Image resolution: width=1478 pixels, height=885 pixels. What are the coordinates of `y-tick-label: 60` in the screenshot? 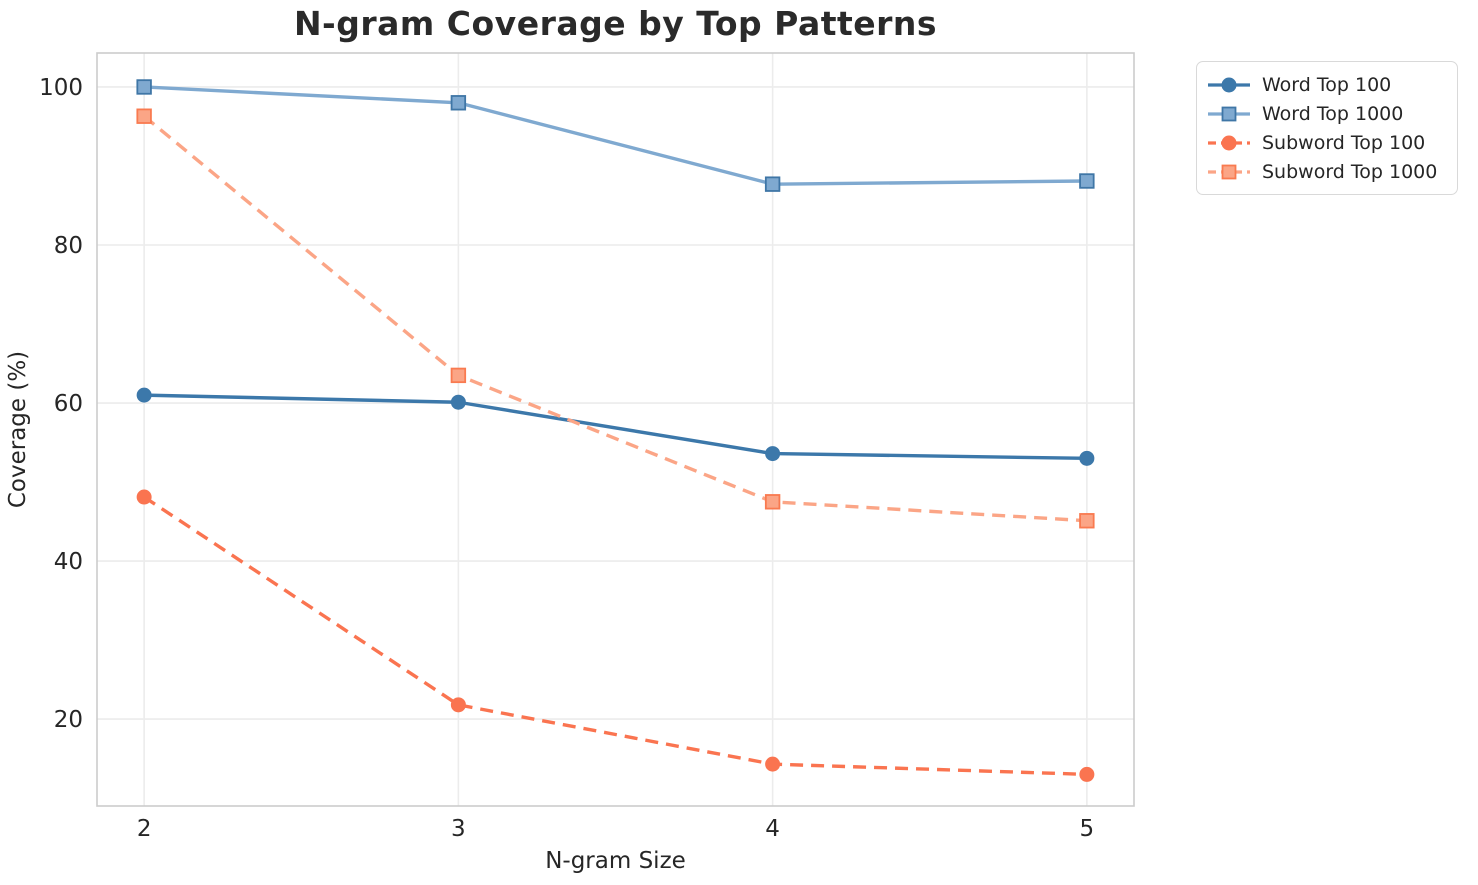 It's located at (68, 404).